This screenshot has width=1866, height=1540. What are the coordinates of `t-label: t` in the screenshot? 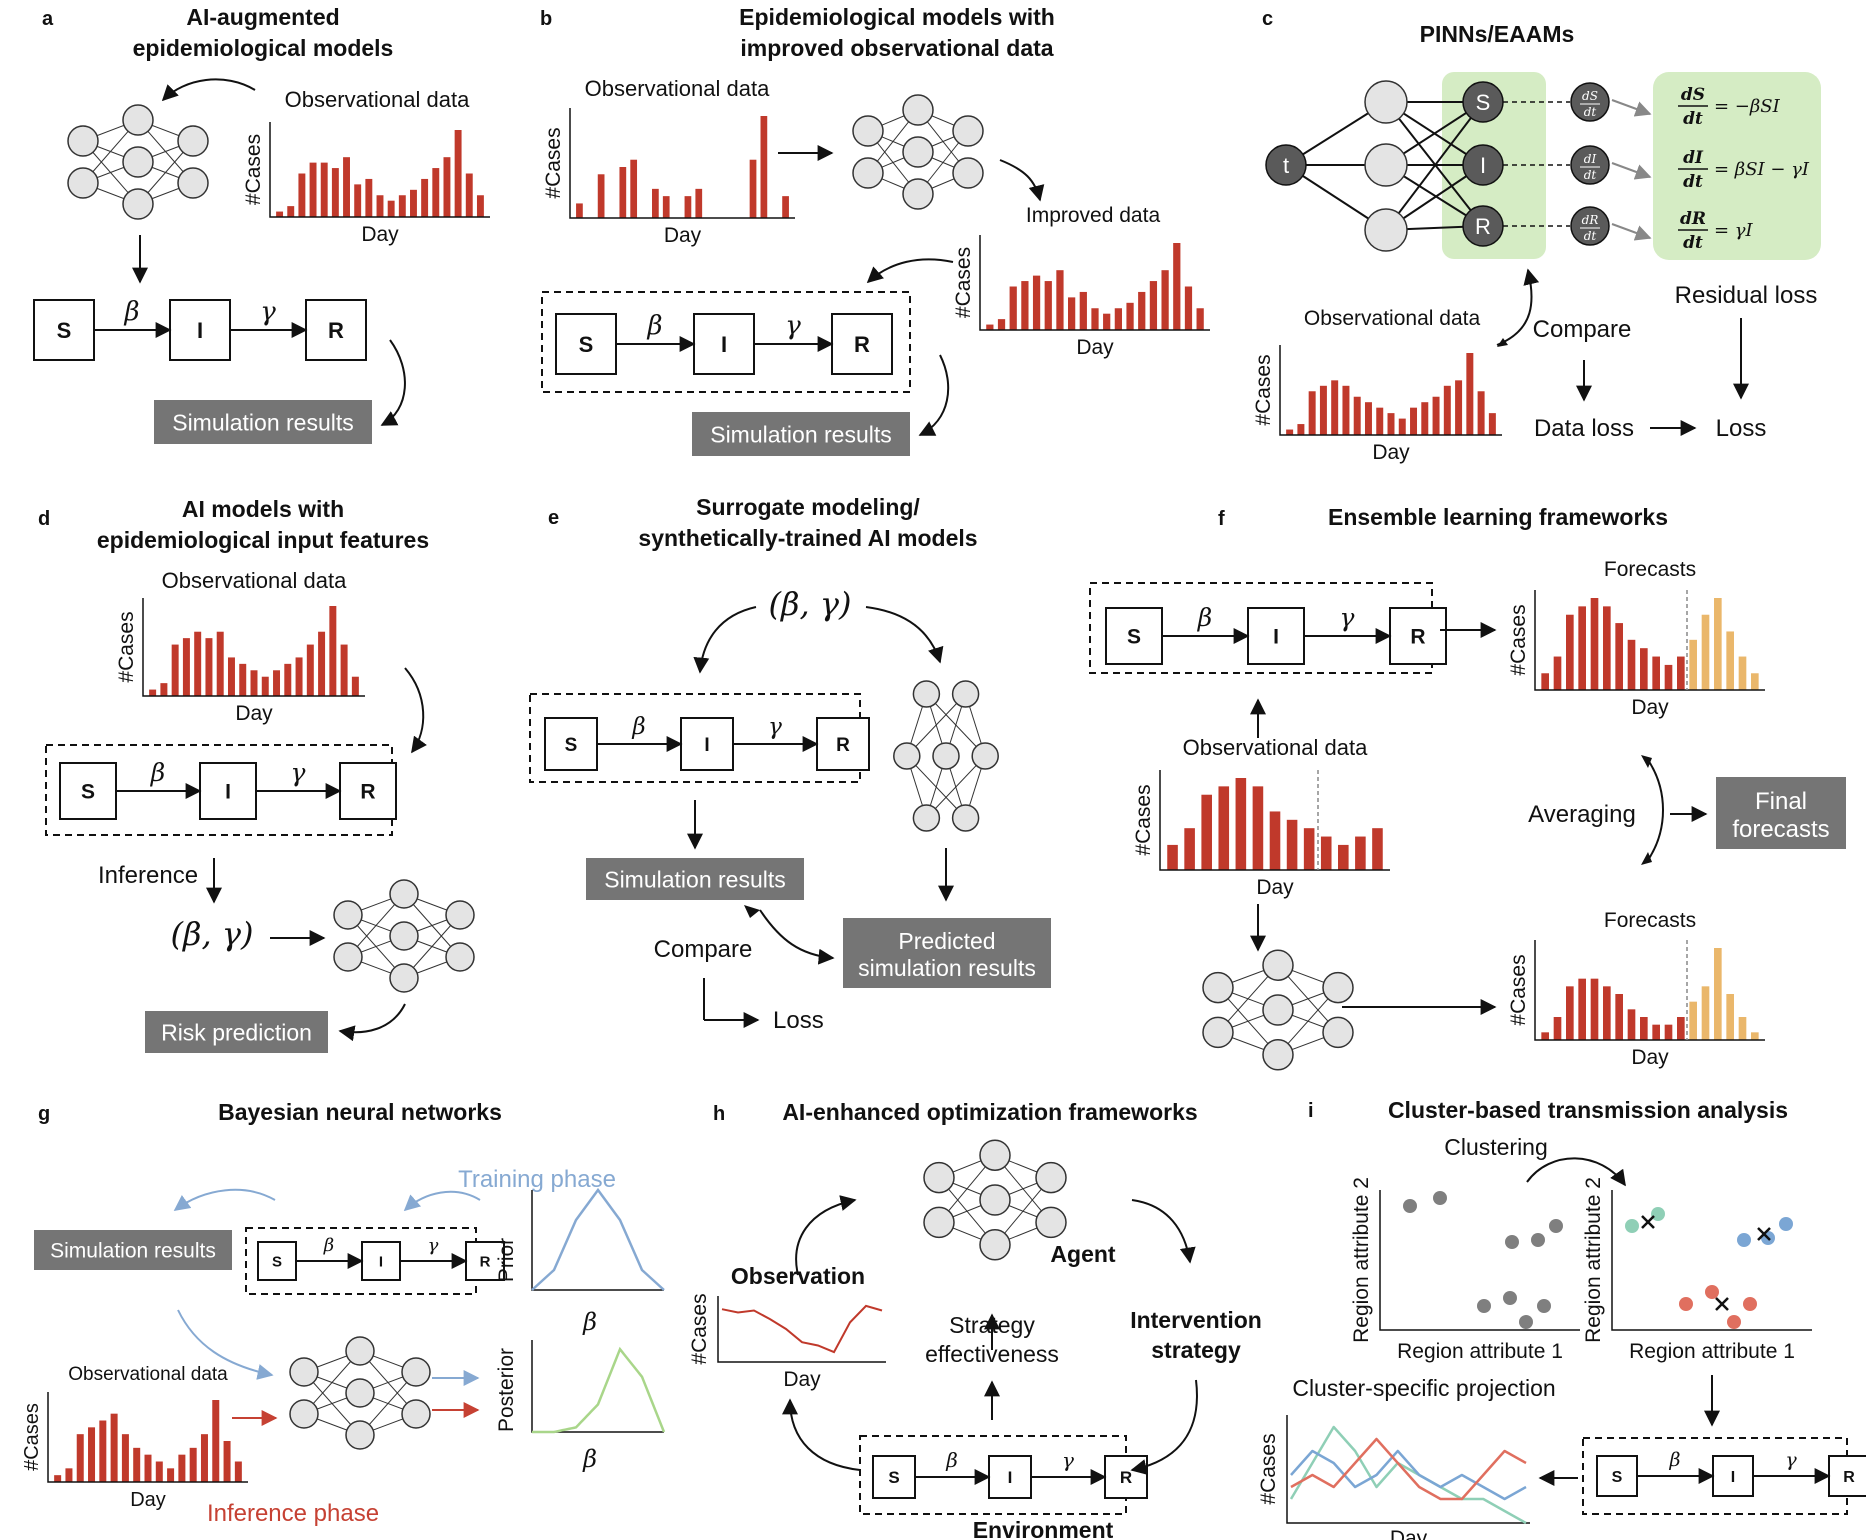 It's located at (1286, 165).